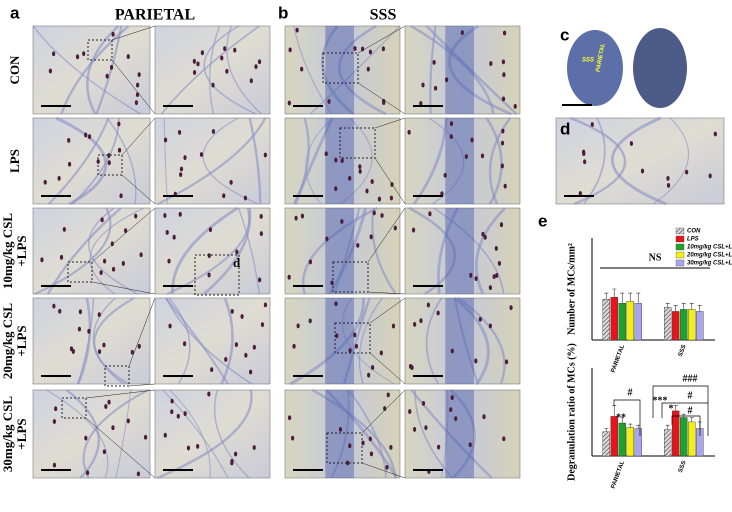  Describe the element at coordinates (283, 12) in the screenshot. I see `panel-label: b` at that location.